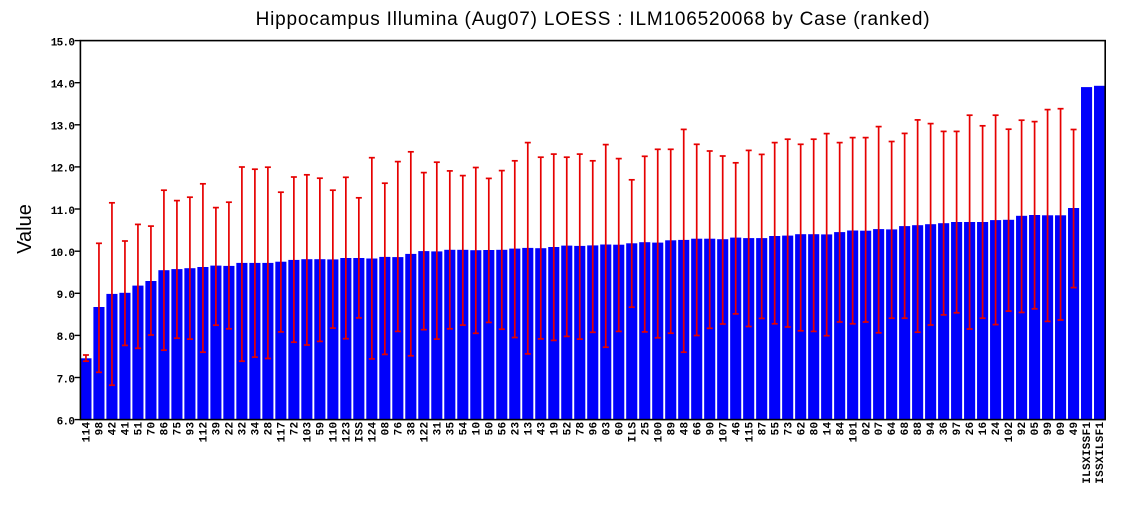  What do you see at coordinates (594, 429) in the screenshot?
I see `svg-text: 96` at bounding box center [594, 429].